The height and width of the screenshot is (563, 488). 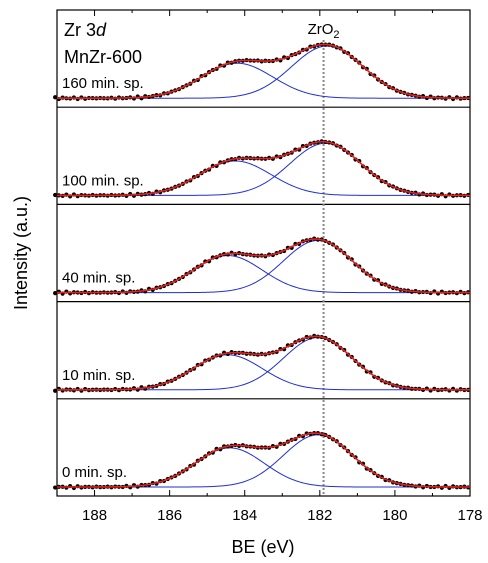 I want to click on reference-line-label: ZrO2, so click(x=324, y=31).